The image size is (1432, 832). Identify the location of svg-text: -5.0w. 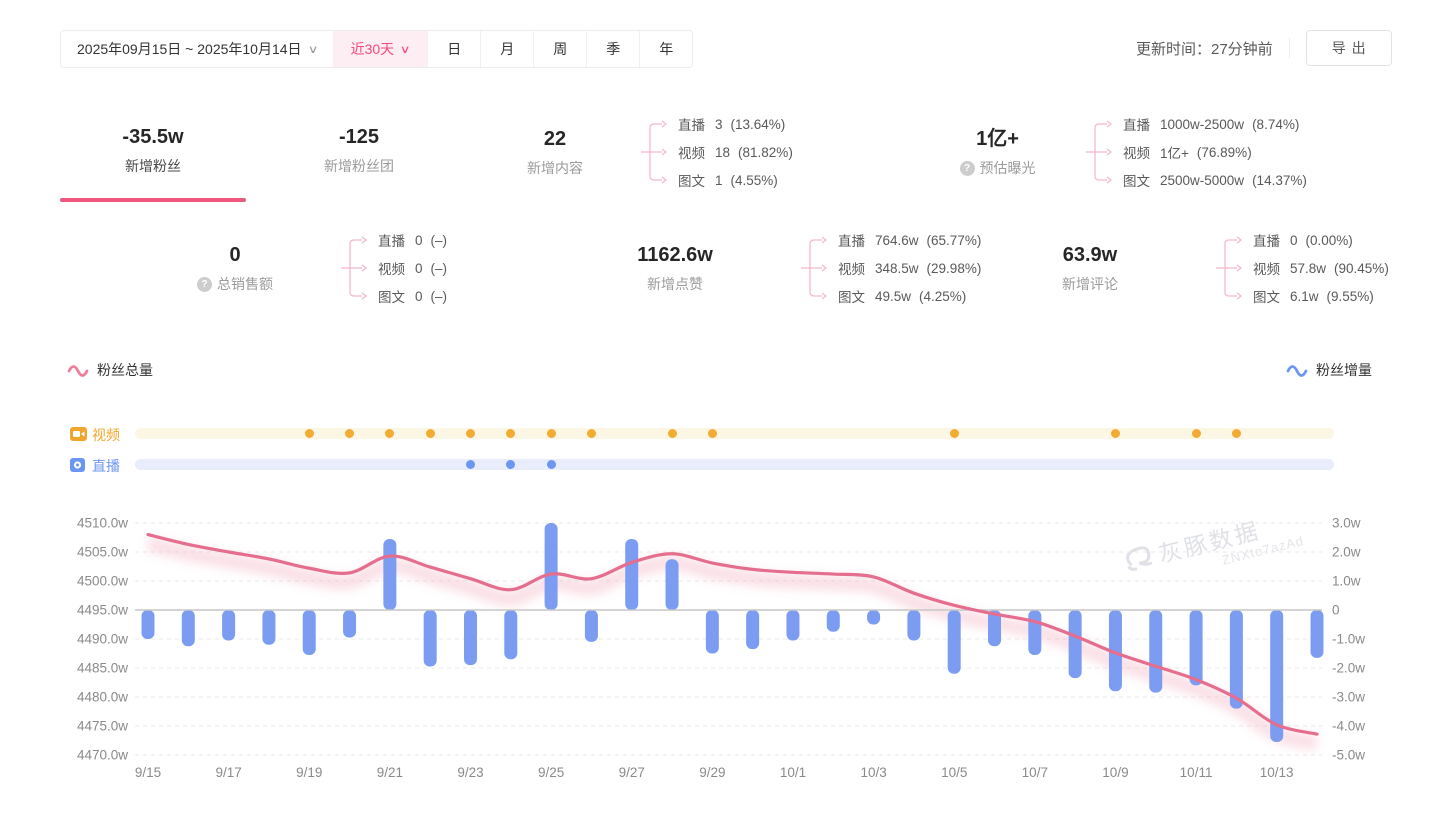
(1348, 755).